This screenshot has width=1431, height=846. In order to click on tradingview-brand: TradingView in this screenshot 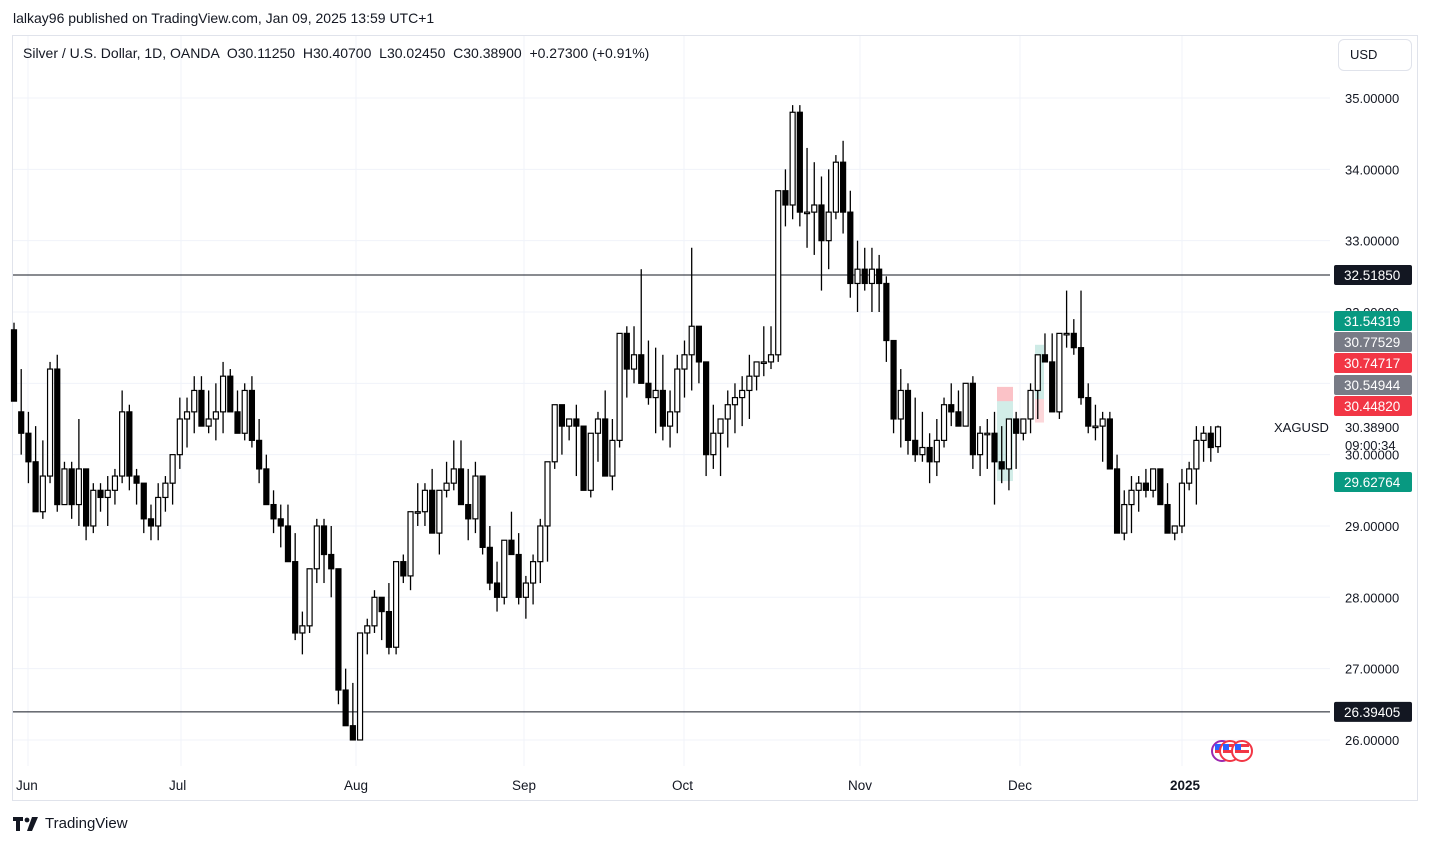, I will do `click(70, 823)`.